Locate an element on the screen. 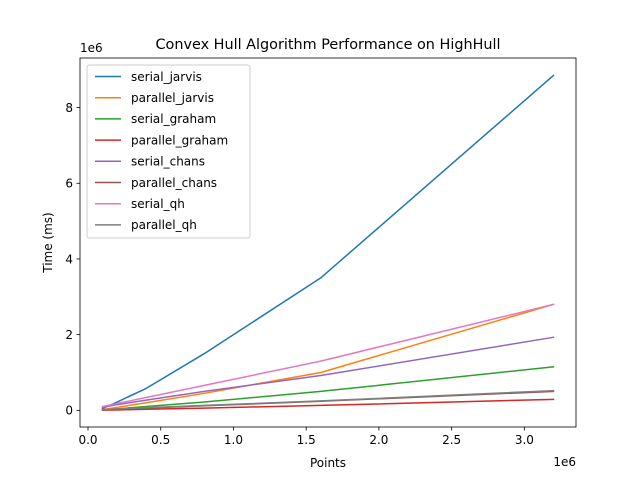 The width and height of the screenshot is (640, 480). y-tick-label: 4 is located at coordinates (69, 259).